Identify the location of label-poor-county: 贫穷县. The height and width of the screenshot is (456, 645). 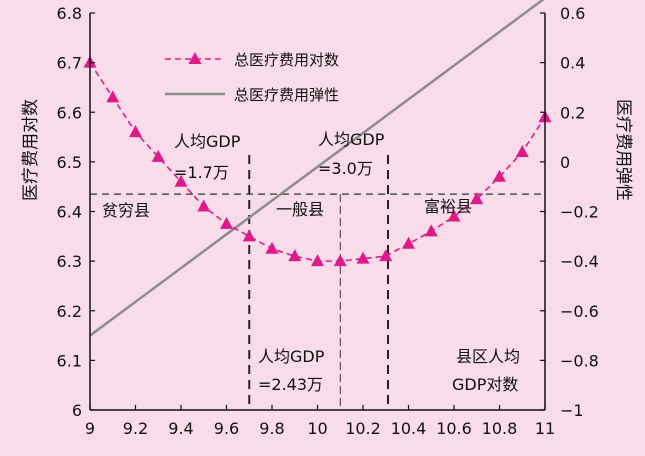
(126, 210).